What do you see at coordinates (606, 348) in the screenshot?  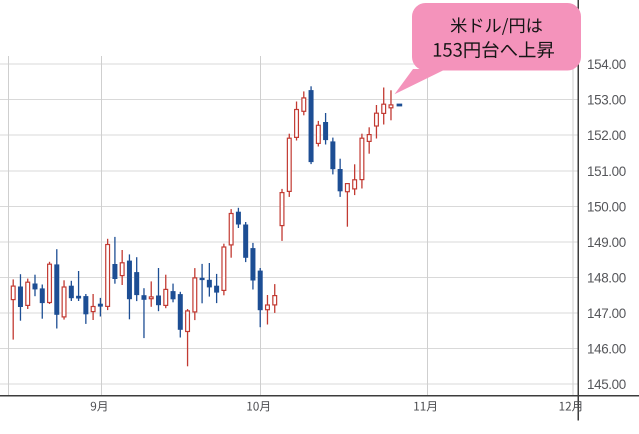 I see `svg-text: 146.00` at bounding box center [606, 348].